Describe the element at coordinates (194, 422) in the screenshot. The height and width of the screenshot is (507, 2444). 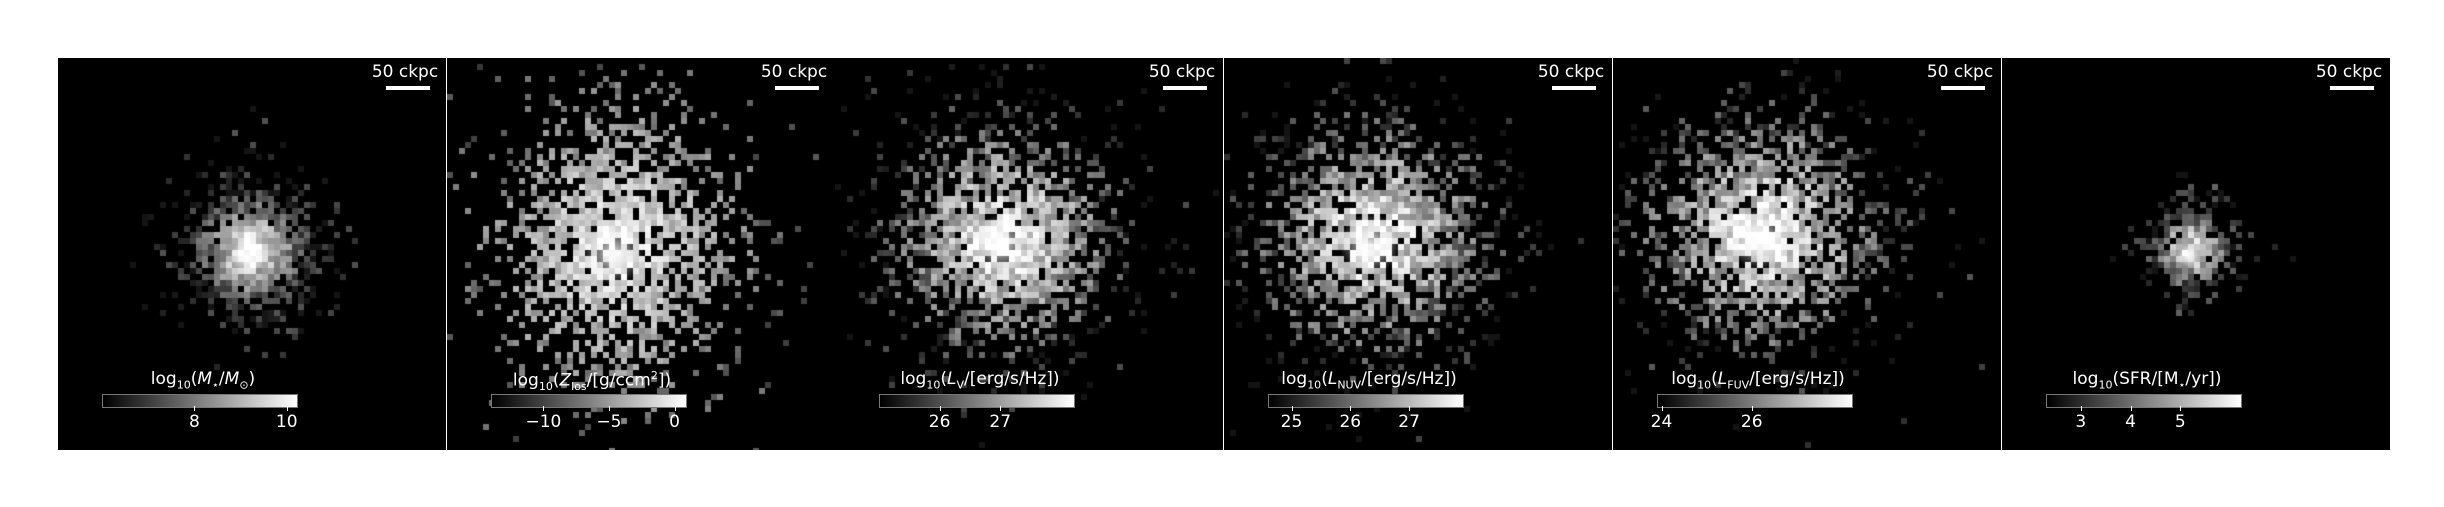
I see `colorbar-tick-label: 8` at that location.